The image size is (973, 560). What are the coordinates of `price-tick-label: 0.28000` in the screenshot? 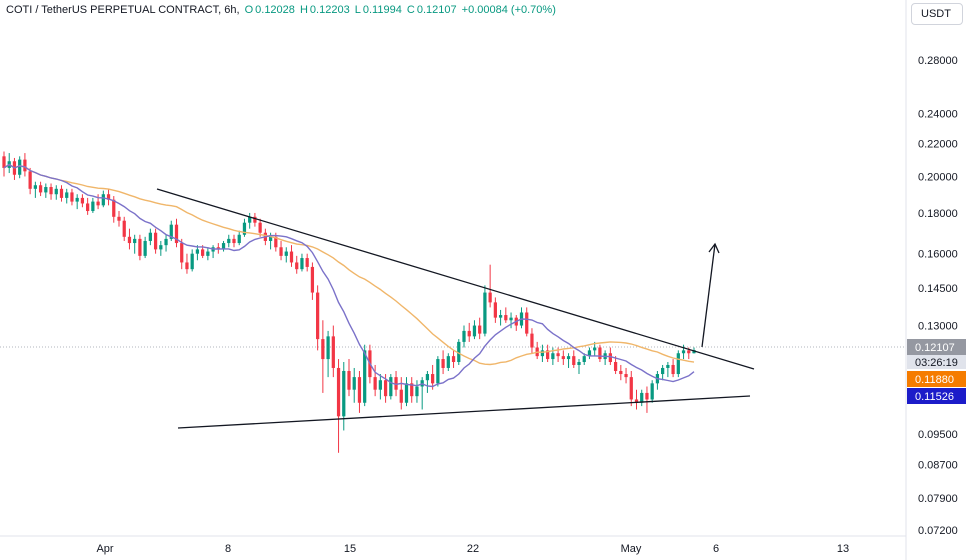 It's located at (938, 61).